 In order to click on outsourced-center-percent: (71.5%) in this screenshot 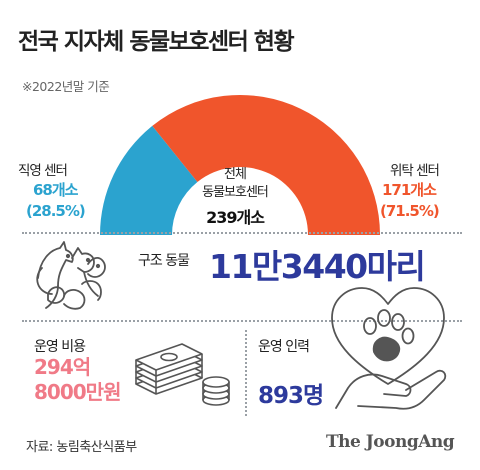, I will do `click(410, 211)`.